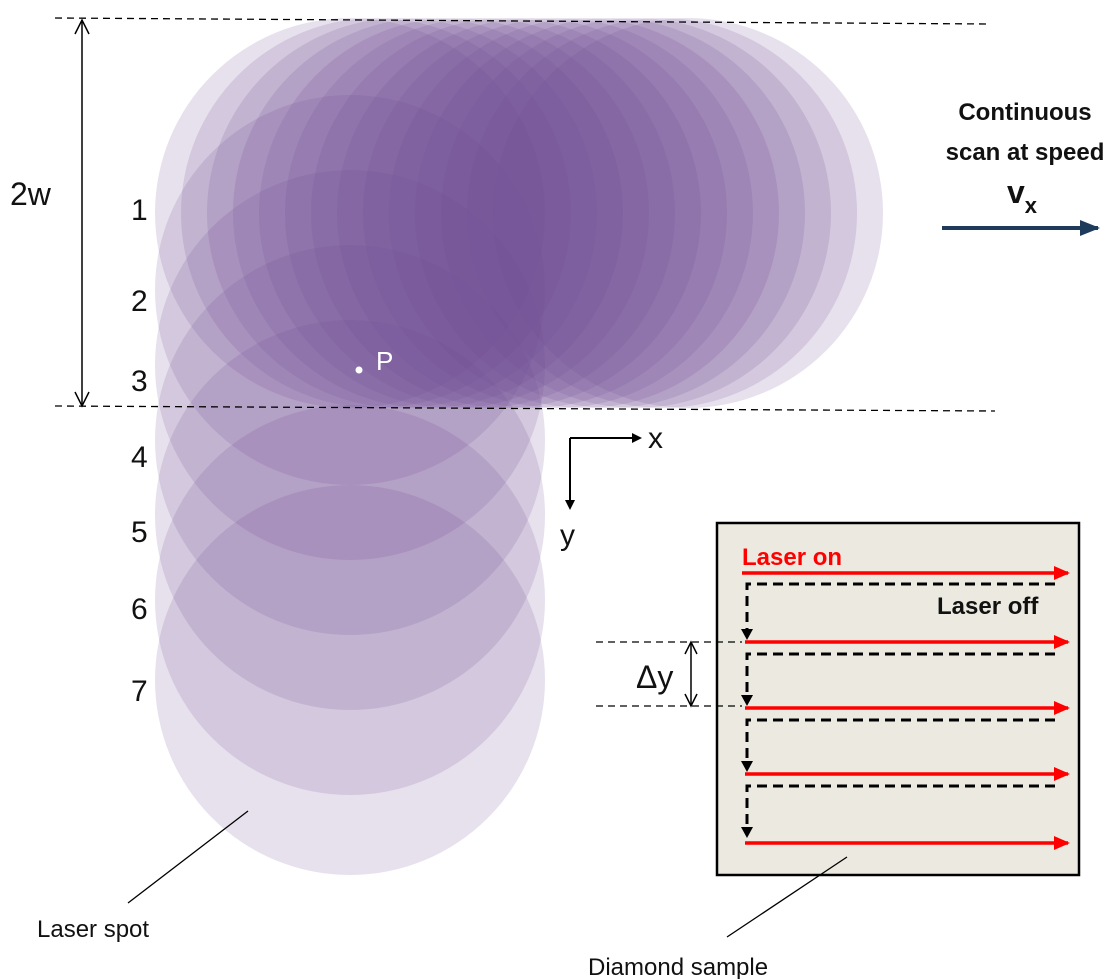 The image size is (1116, 979). I want to click on y-axis-label: y, so click(567, 535).